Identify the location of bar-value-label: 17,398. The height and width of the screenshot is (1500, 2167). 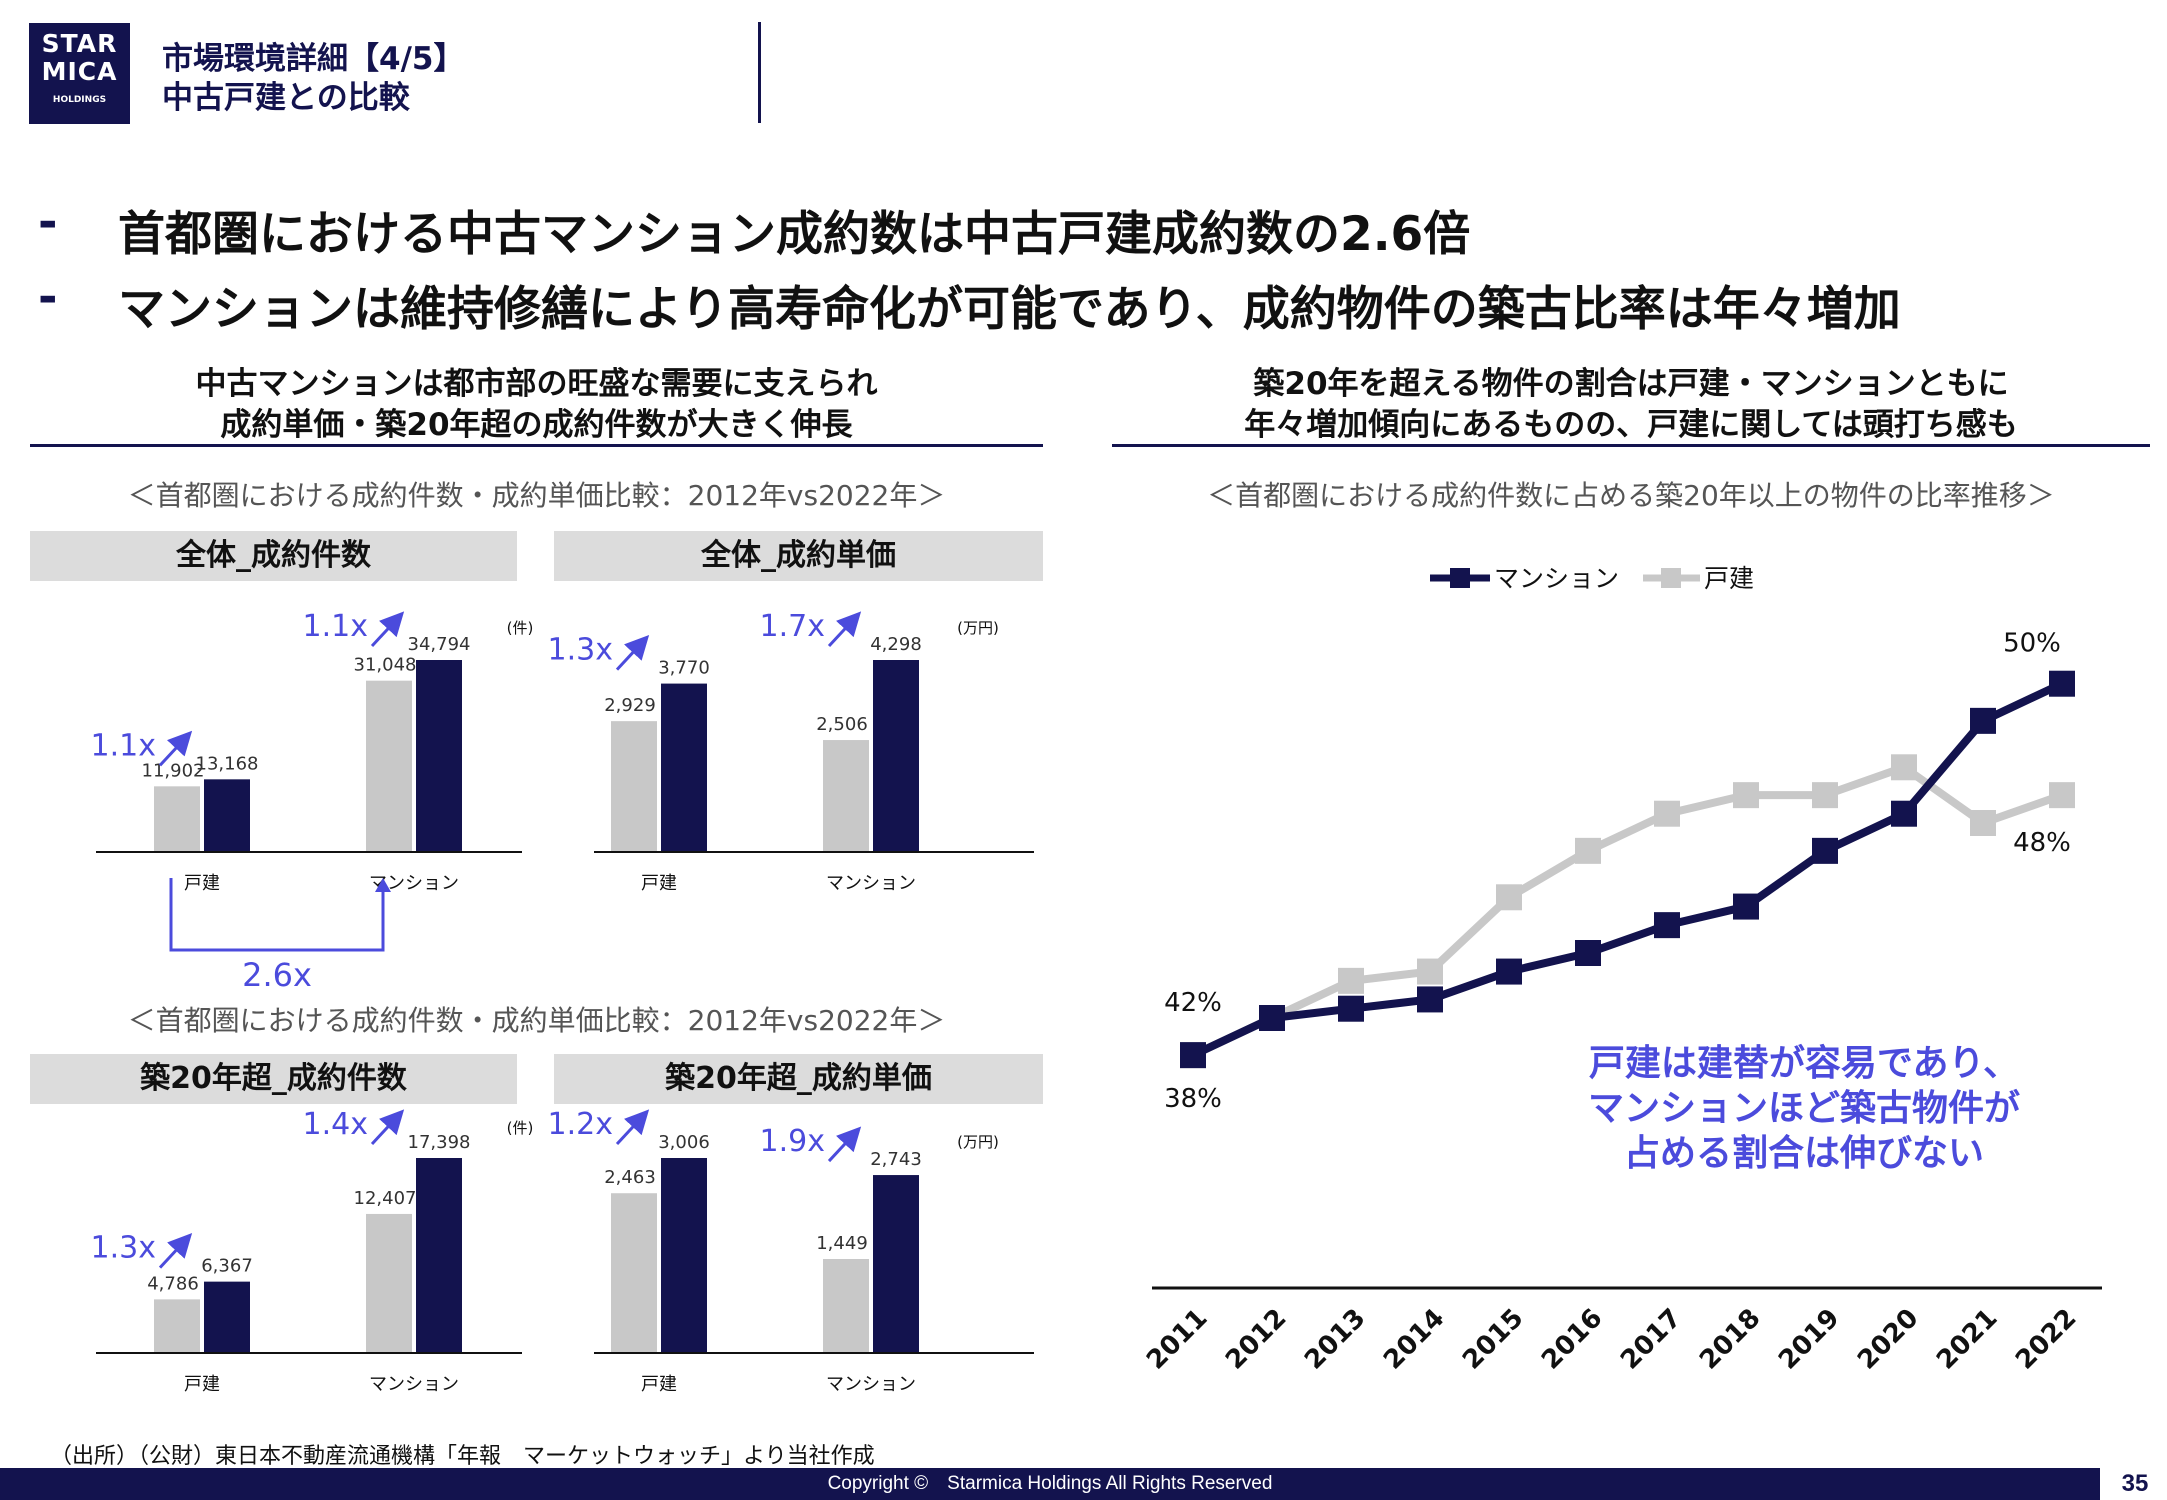
(439, 1142).